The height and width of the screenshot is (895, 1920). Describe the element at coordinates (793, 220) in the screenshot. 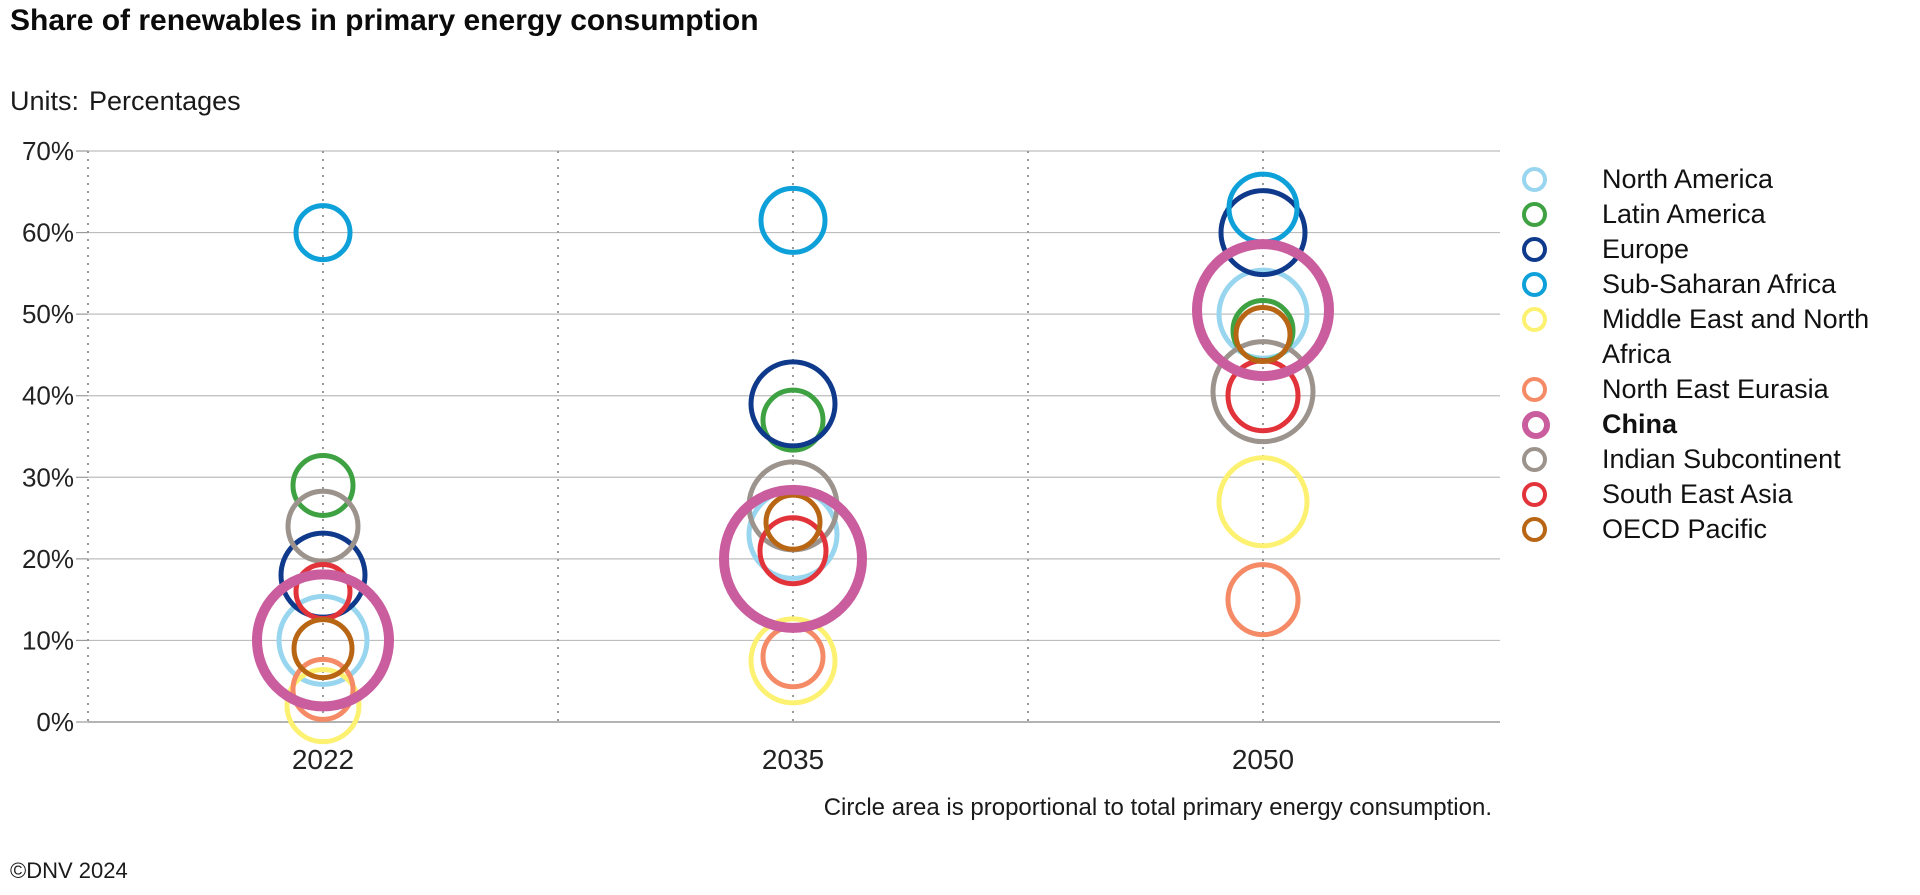

I see `bubble-sub-saharan-africa-2035` at that location.